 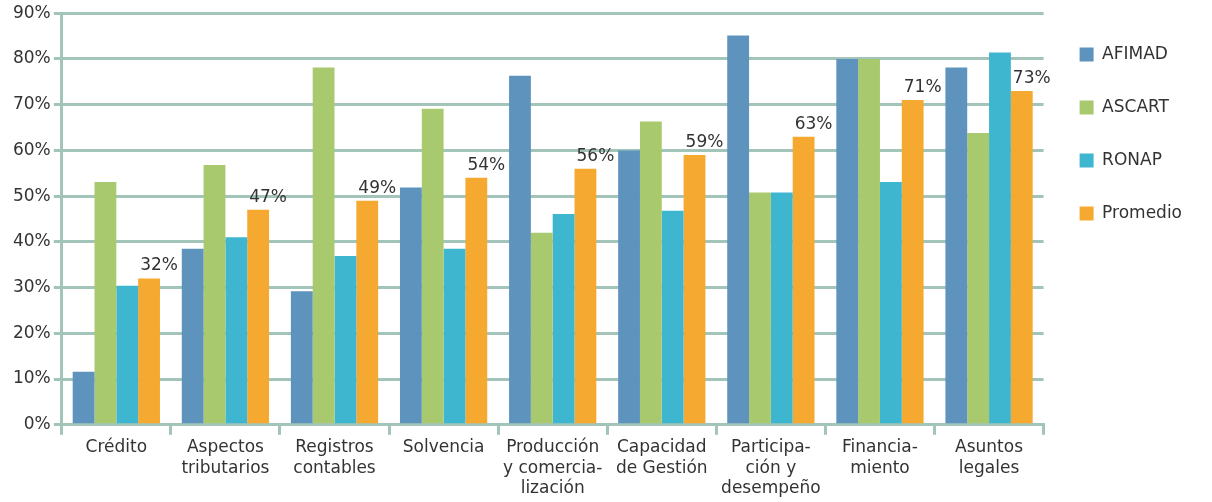 What do you see at coordinates (771, 467) in the screenshot?
I see `x-tick-label: Participa- ción y desempeño` at bounding box center [771, 467].